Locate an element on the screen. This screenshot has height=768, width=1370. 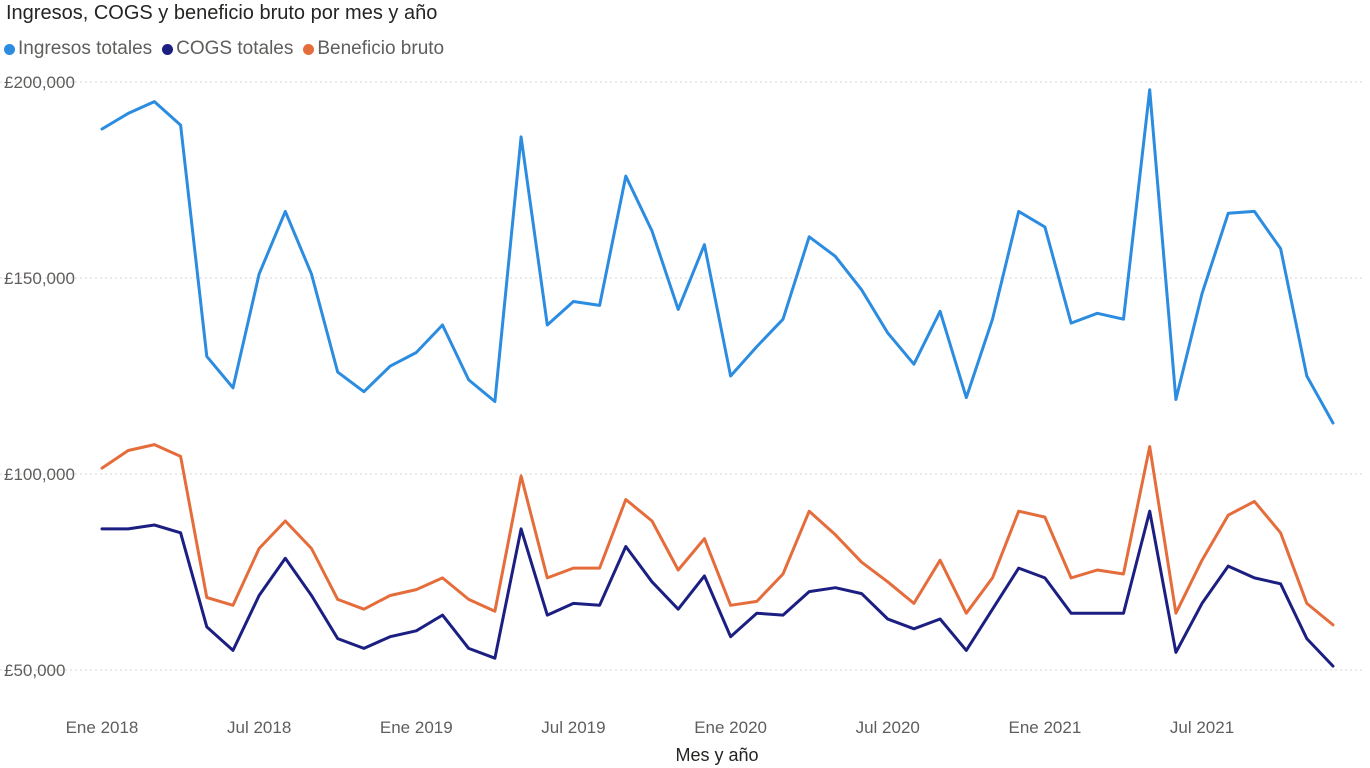
legend-marker-ingresos is located at coordinates (9, 49).